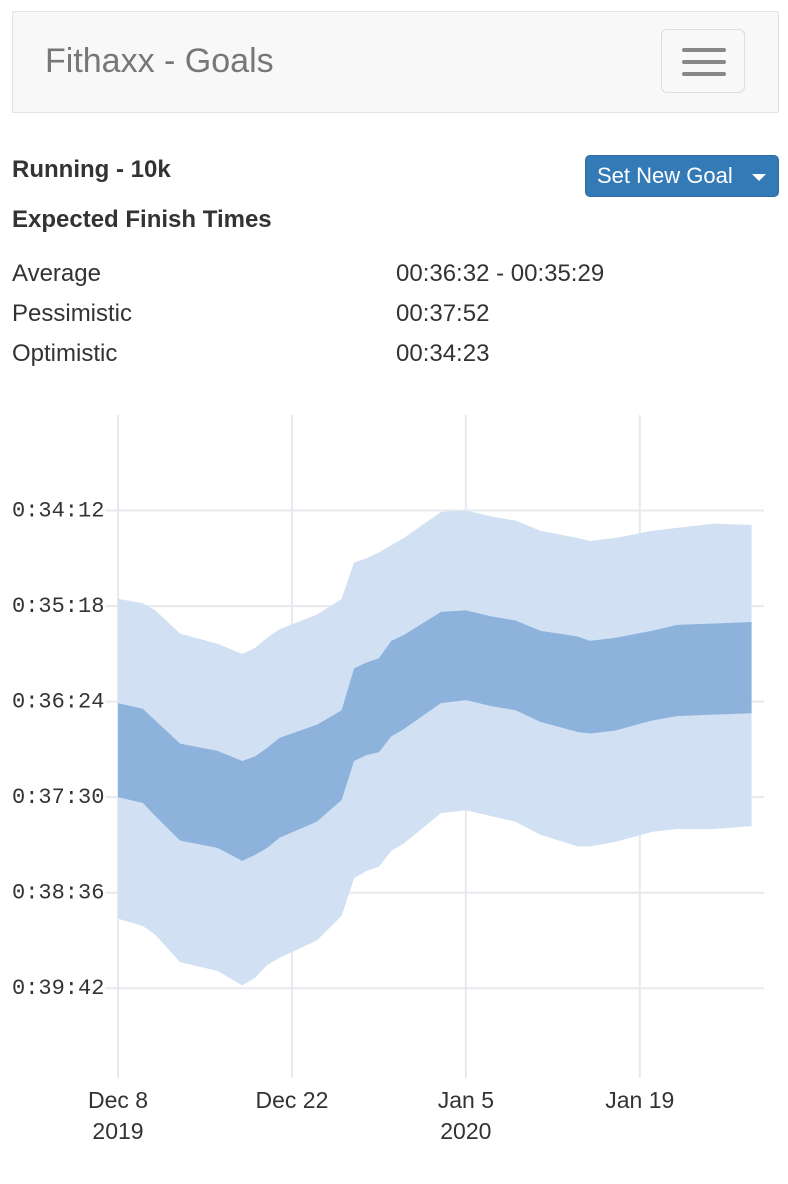 This screenshot has width=788, height=1184. What do you see at coordinates (500, 273) in the screenshot?
I see `row-value: 00:36:32 - 00:35:29` at bounding box center [500, 273].